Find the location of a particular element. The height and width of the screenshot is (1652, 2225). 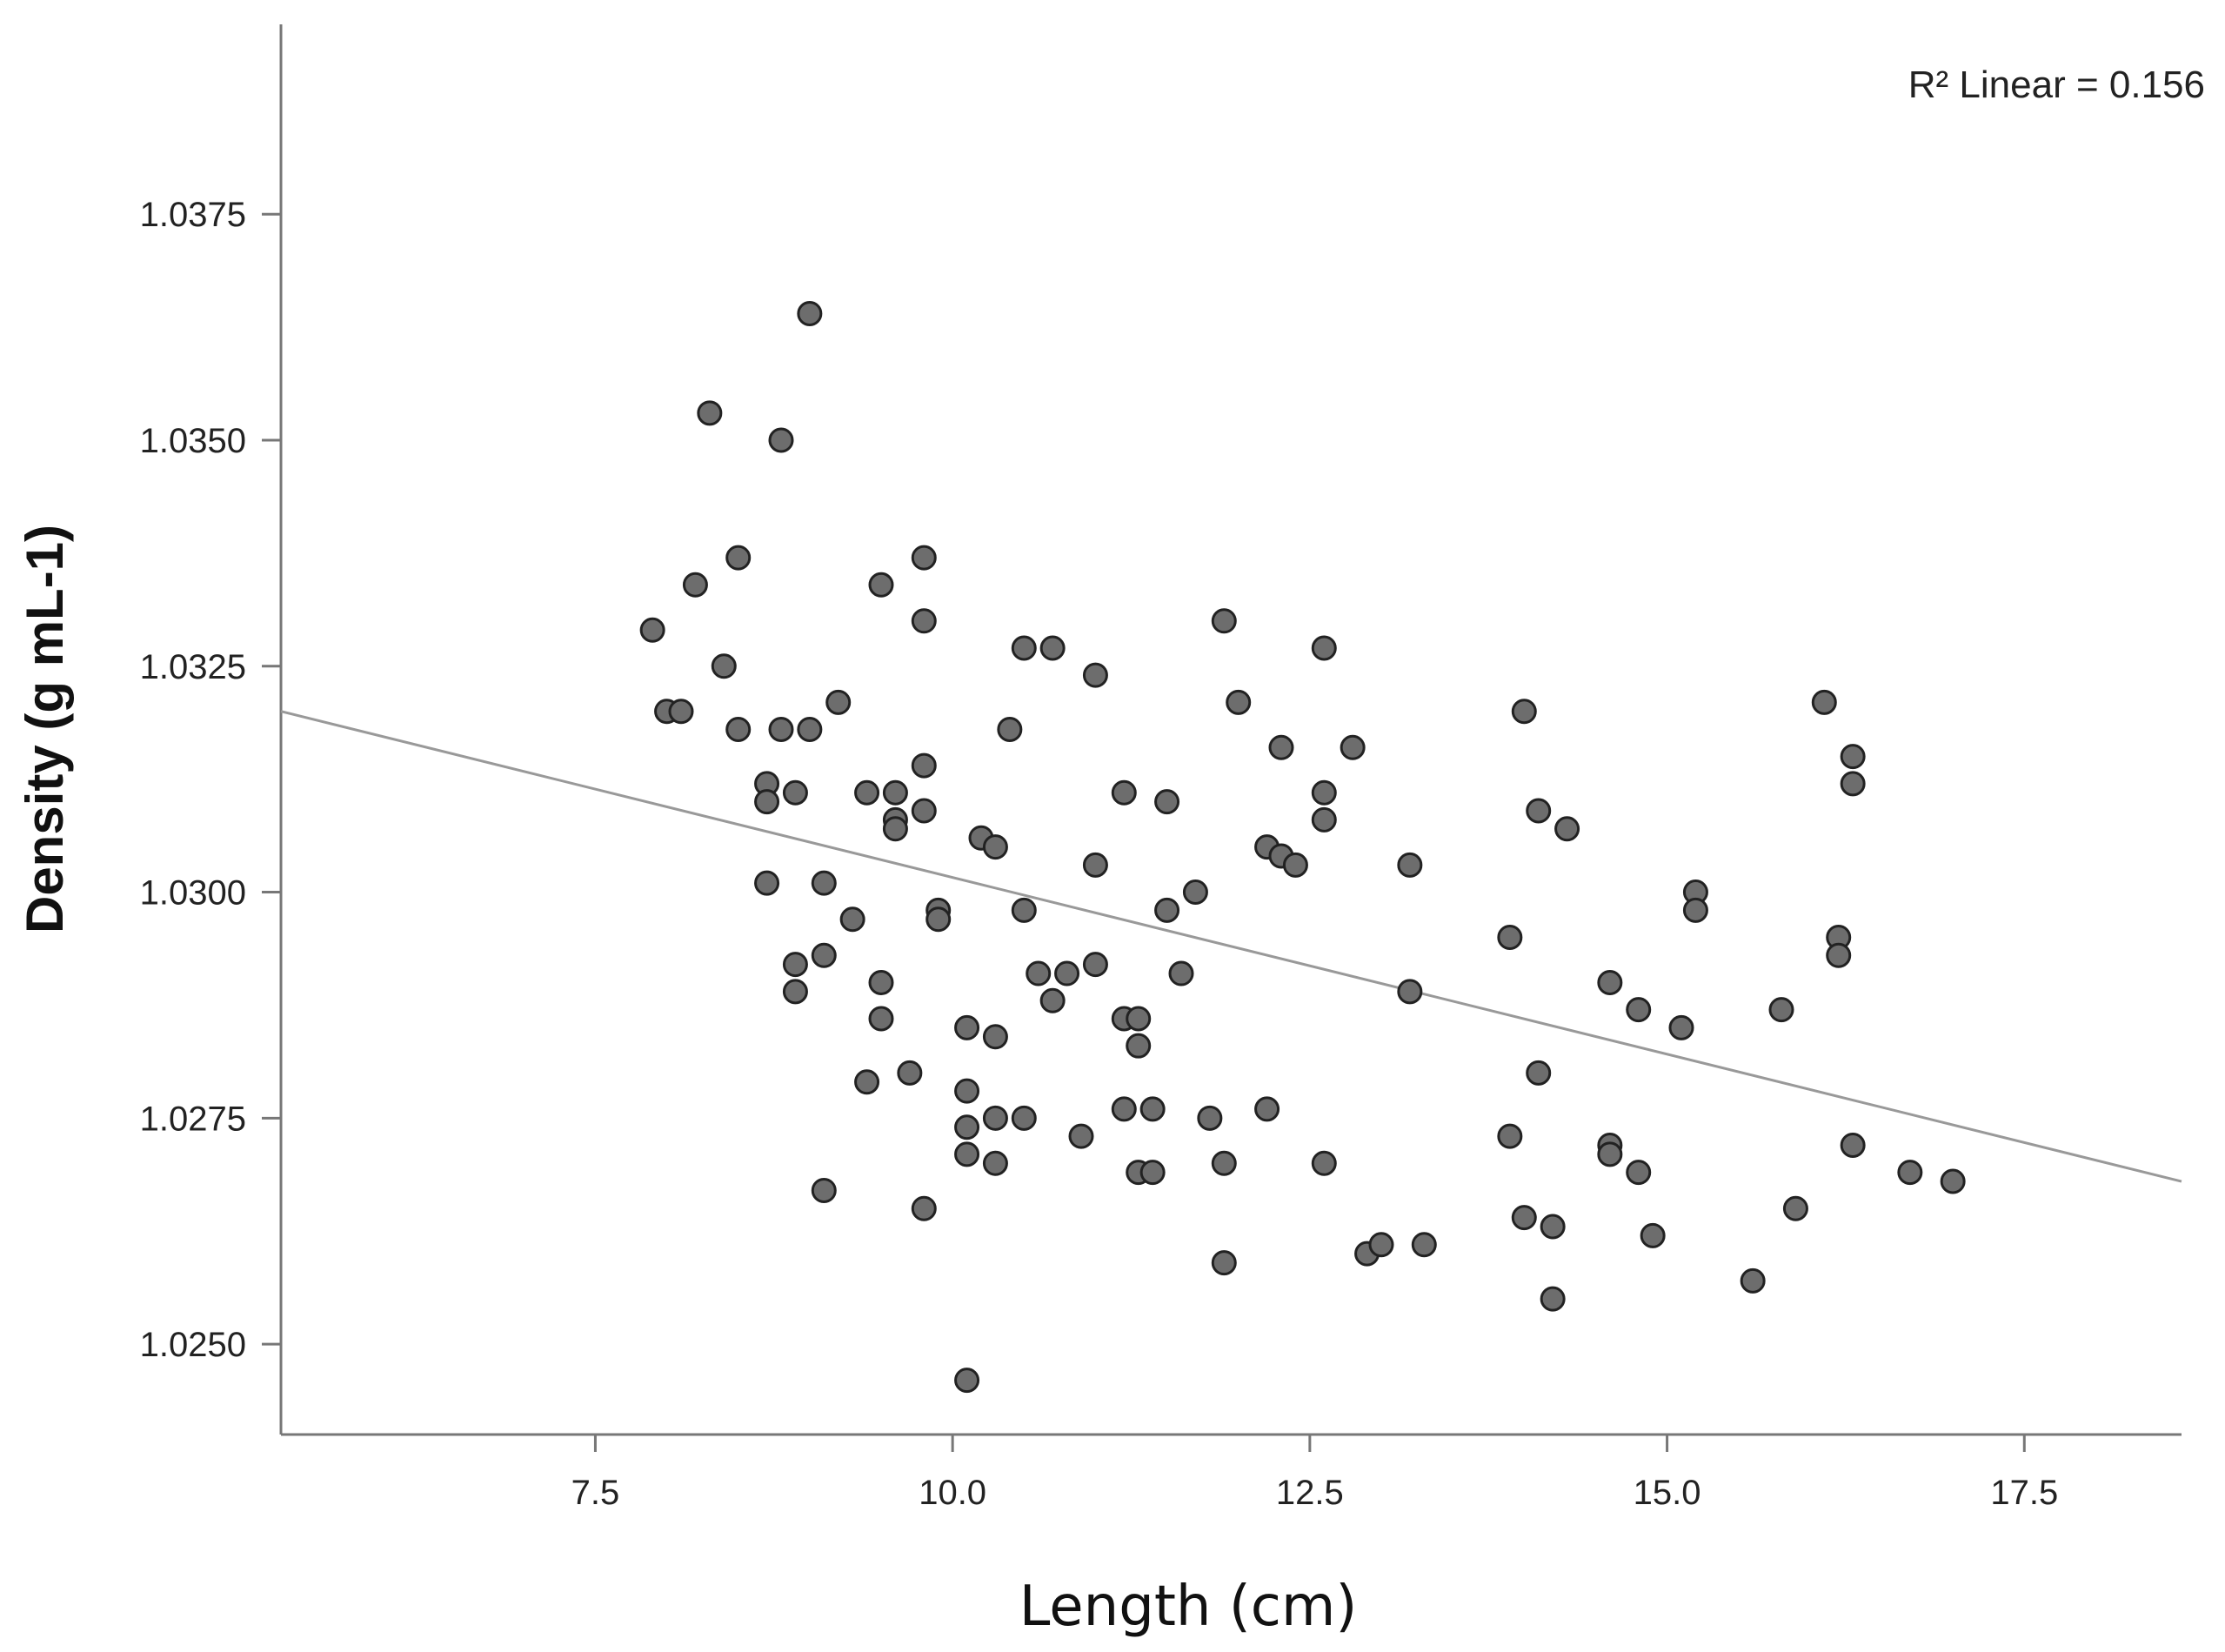

y-tick-label: 1.0275 is located at coordinates (193, 1119).